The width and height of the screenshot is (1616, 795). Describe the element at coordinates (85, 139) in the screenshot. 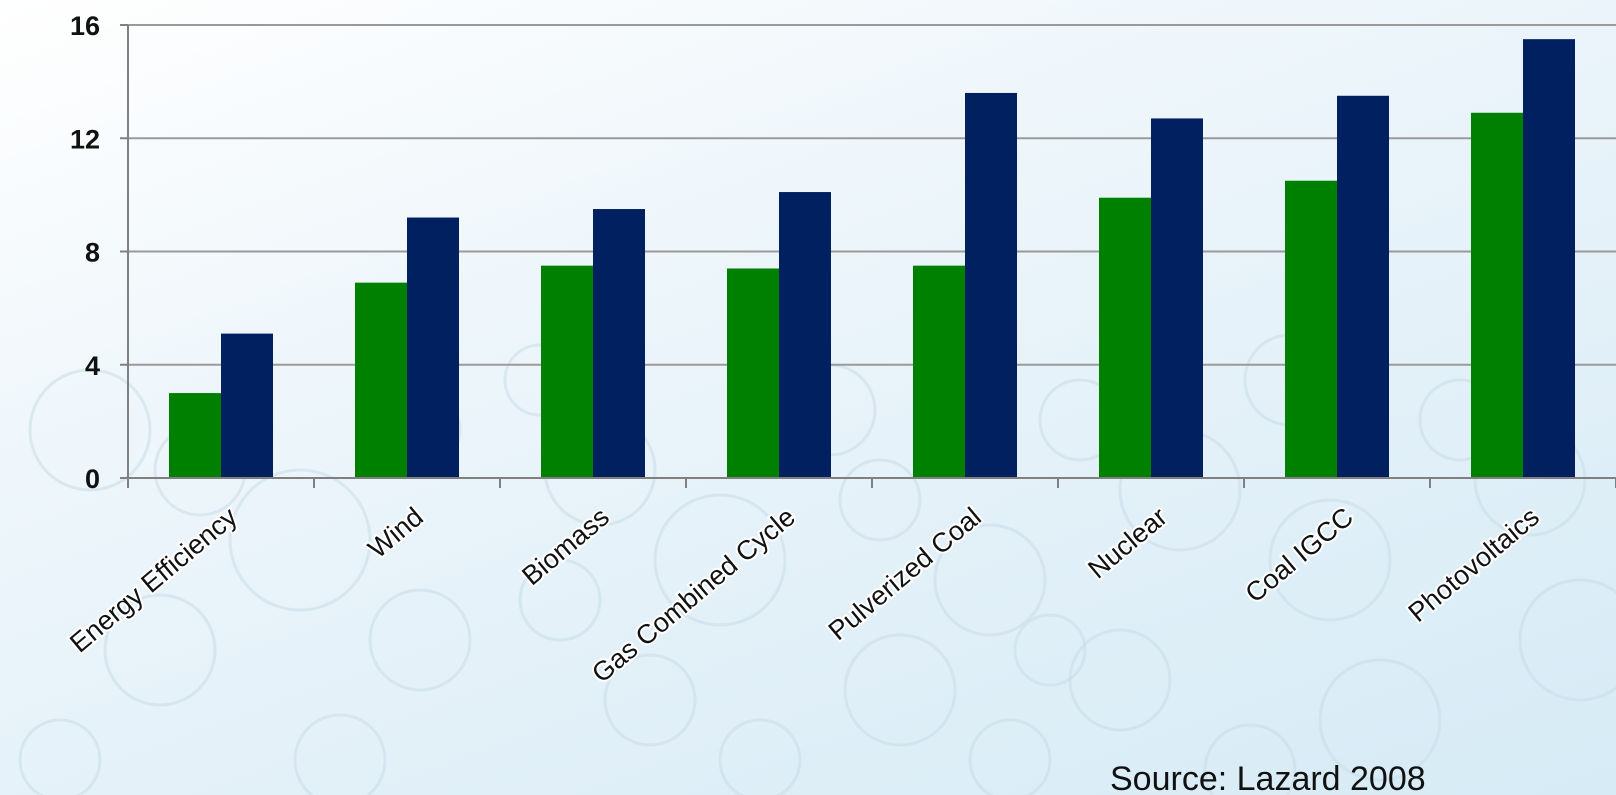

I see `y-tick-label: 12` at that location.